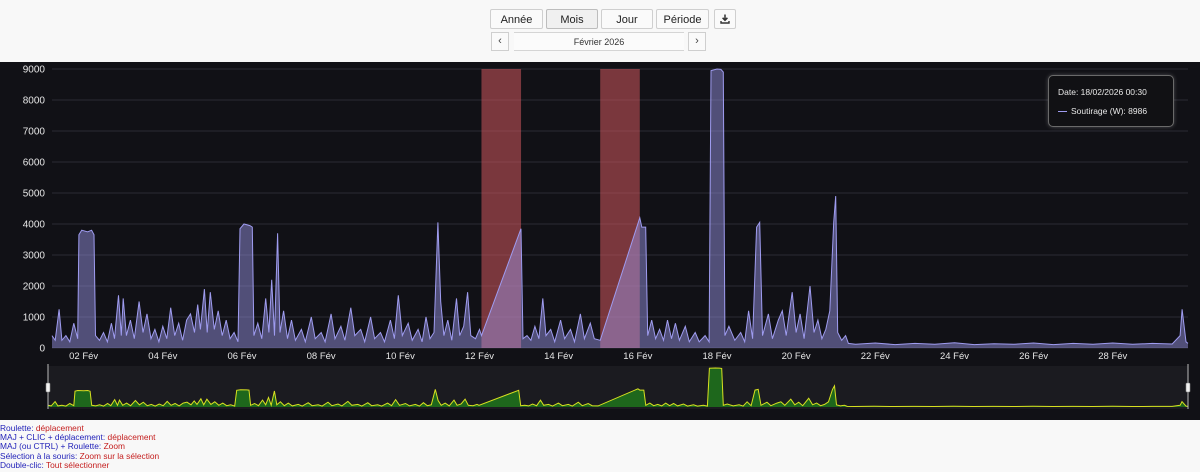  What do you see at coordinates (1188, 386) in the screenshot?
I see `navigator-right-handle` at bounding box center [1188, 386].